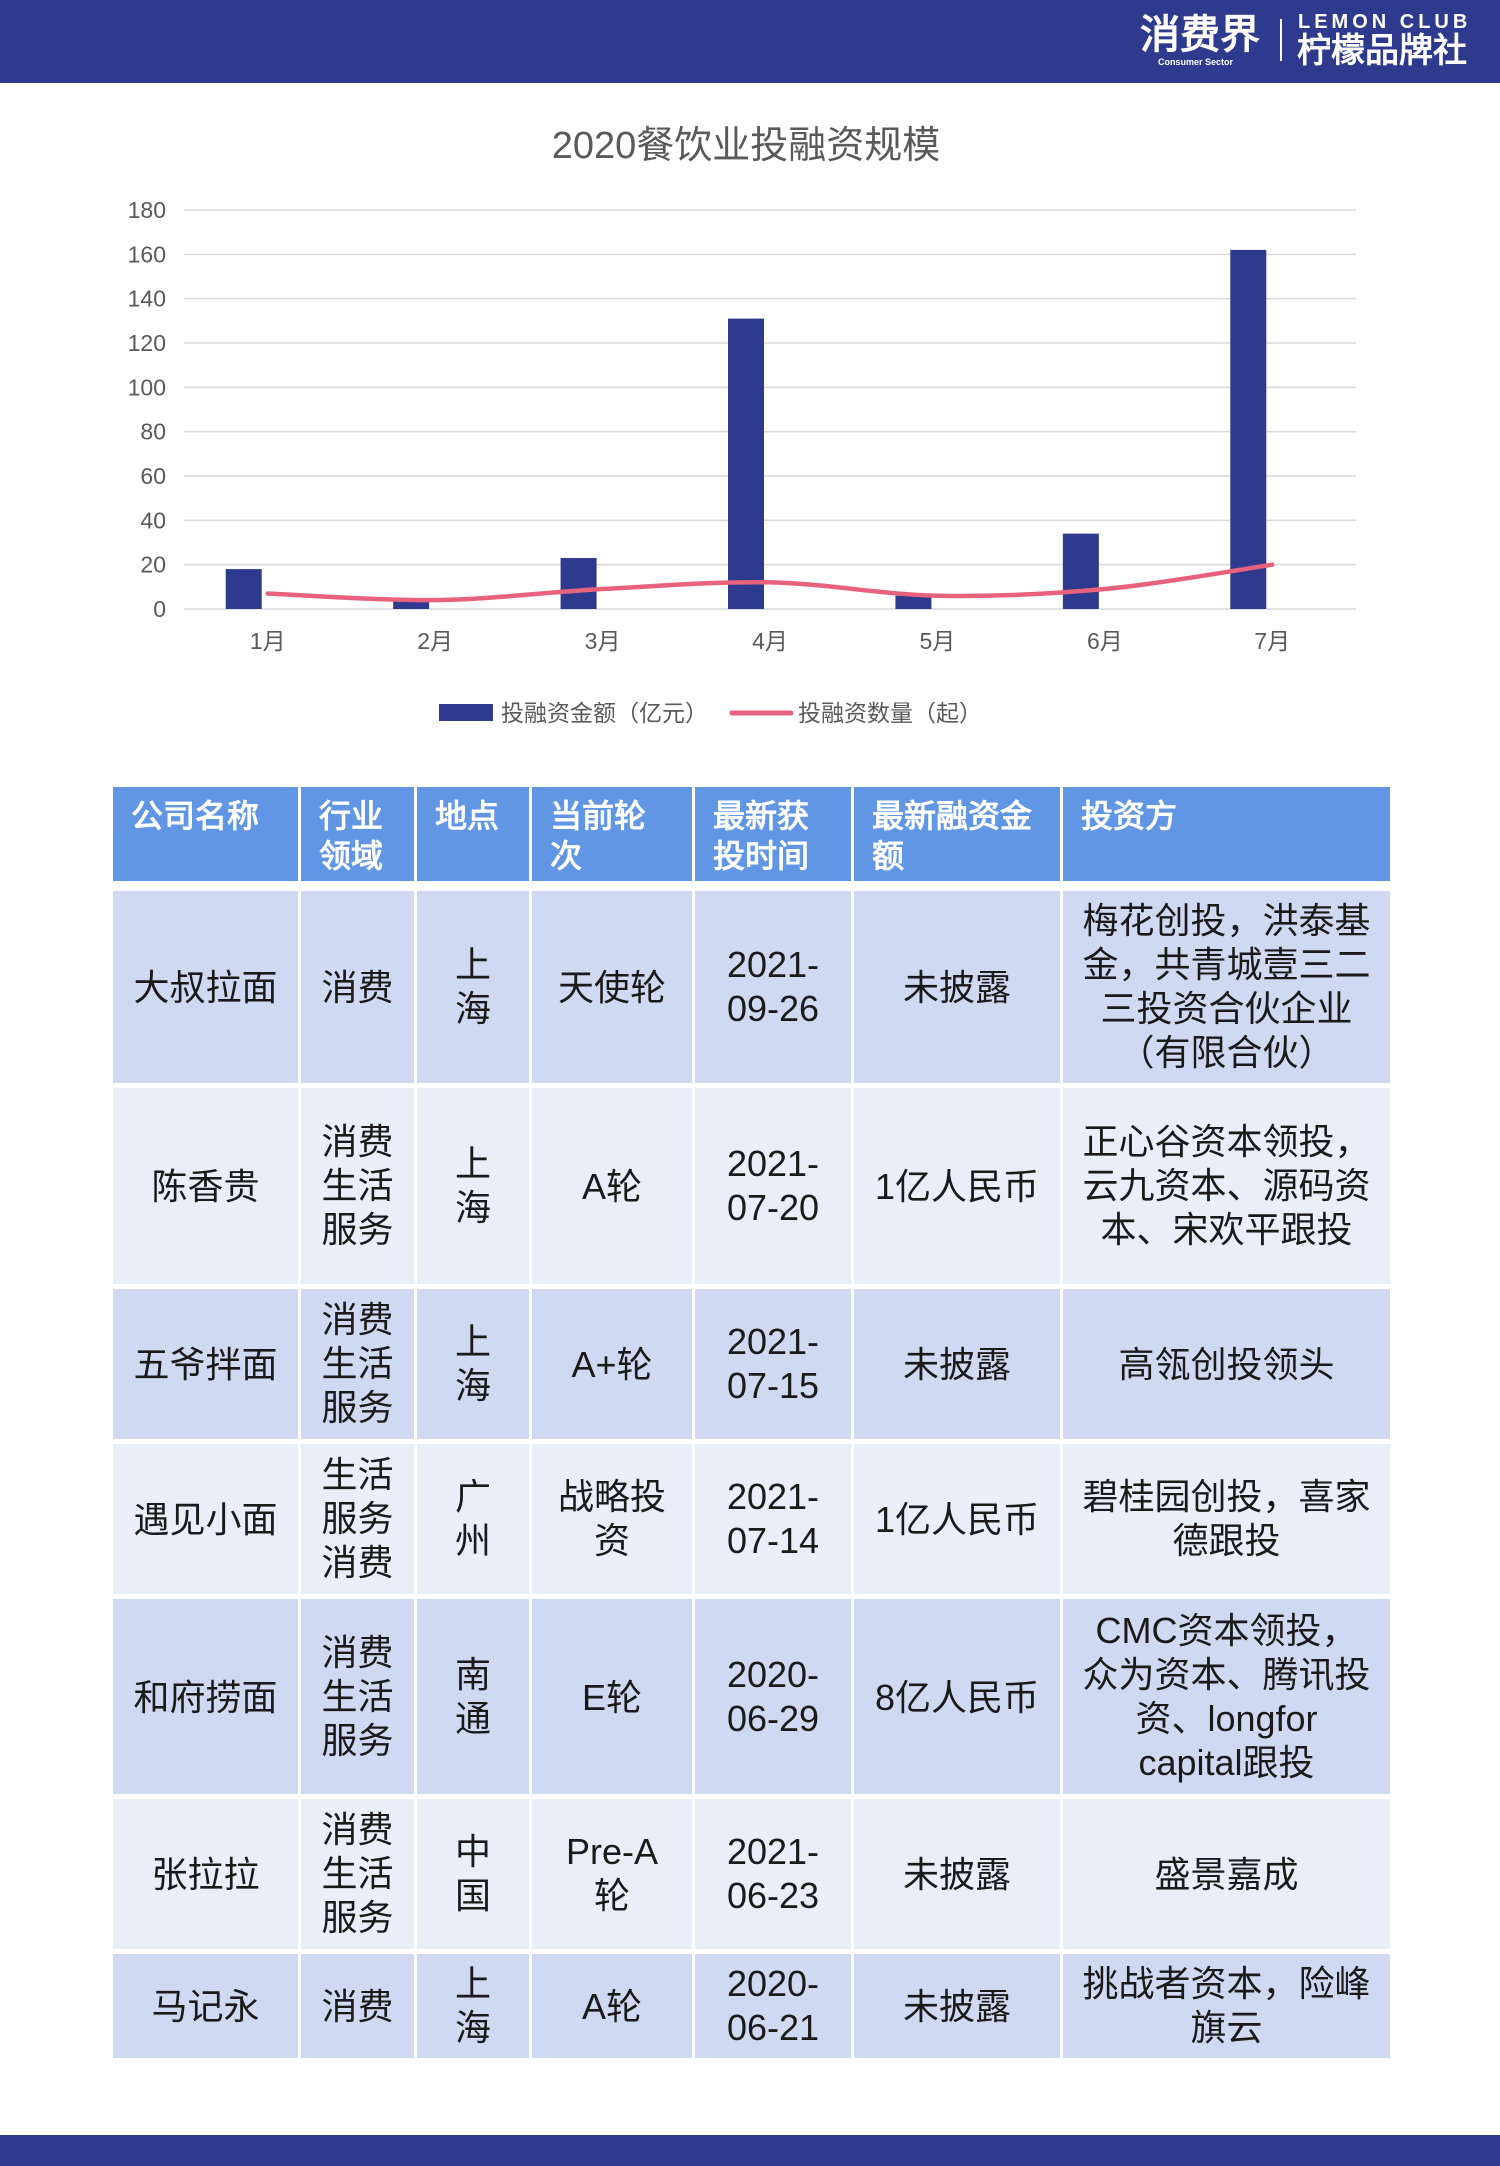 This screenshot has height=2166, width=1500. Describe the element at coordinates (1226, 986) in the screenshot. I see `cell-investors-text: 梅花创投，洪泰基金，共青城壹三二三投资合伙企业（有限合伙）` at that location.